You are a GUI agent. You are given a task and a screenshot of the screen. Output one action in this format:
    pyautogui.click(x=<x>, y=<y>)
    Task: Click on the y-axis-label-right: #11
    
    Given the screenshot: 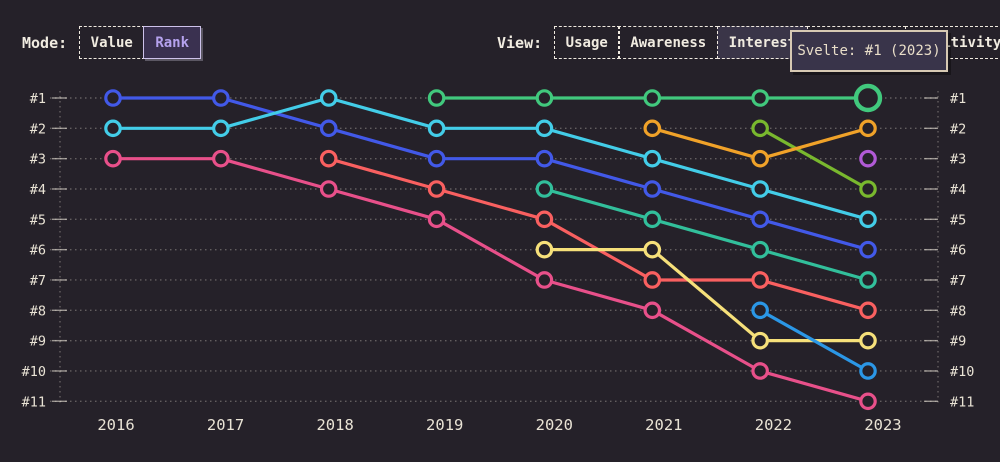 What is the action you would take?
    pyautogui.click(x=962, y=402)
    